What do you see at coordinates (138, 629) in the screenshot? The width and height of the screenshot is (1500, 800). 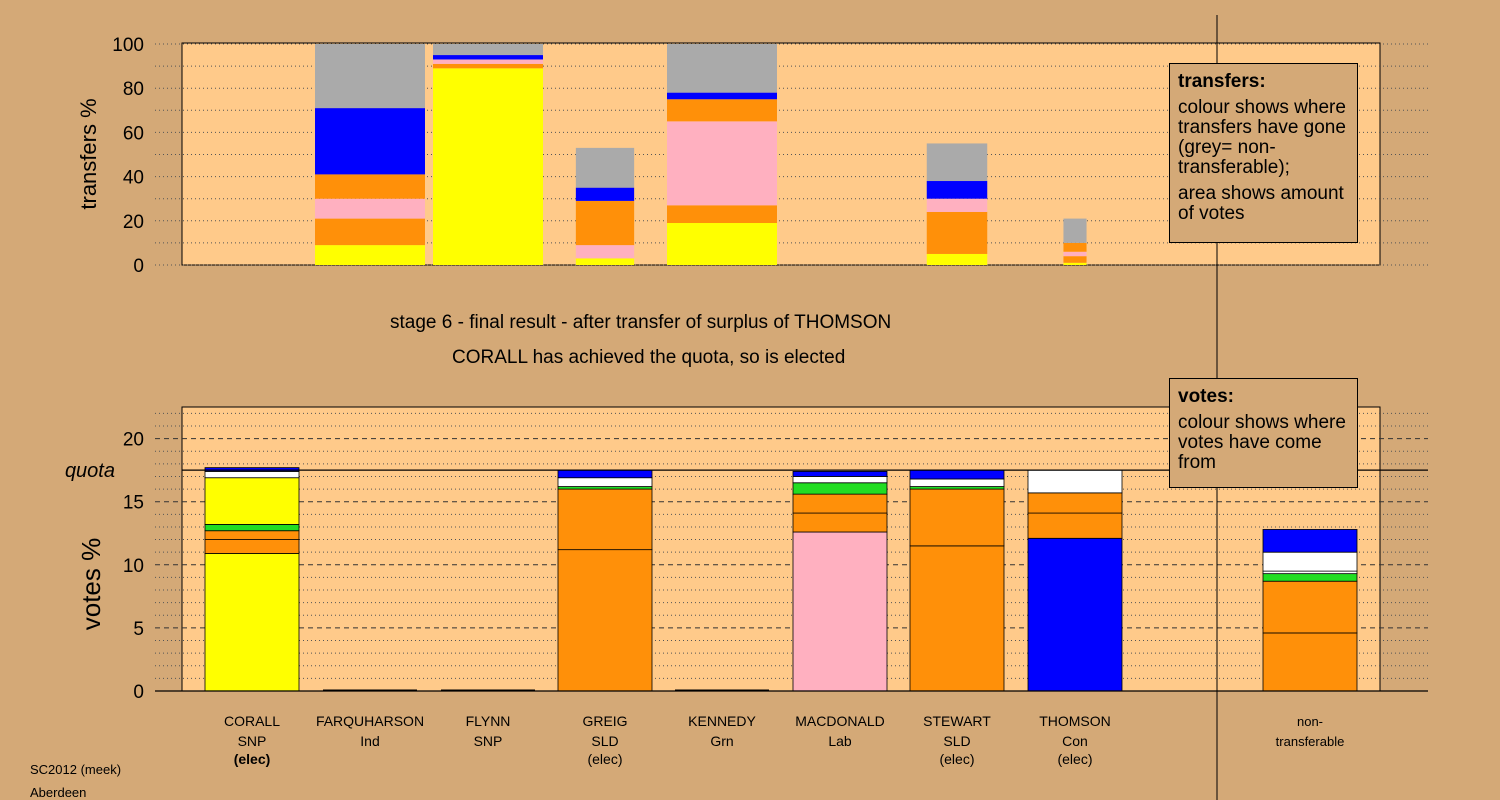 I see `votes-y-tick-label: 5` at bounding box center [138, 629].